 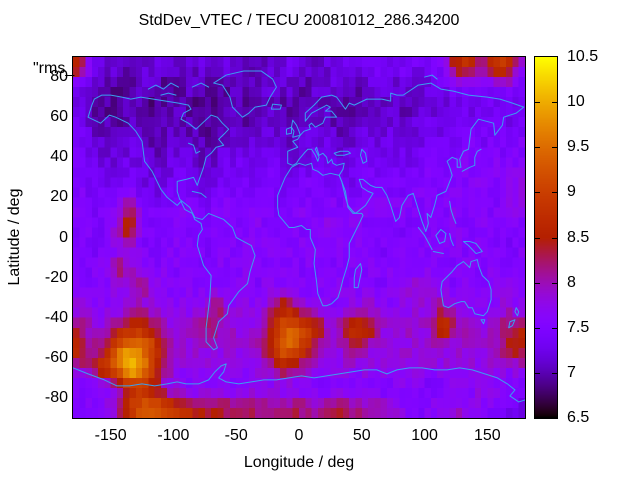 What do you see at coordinates (299, 435) in the screenshot?
I see `x-tick-label: 0` at bounding box center [299, 435].